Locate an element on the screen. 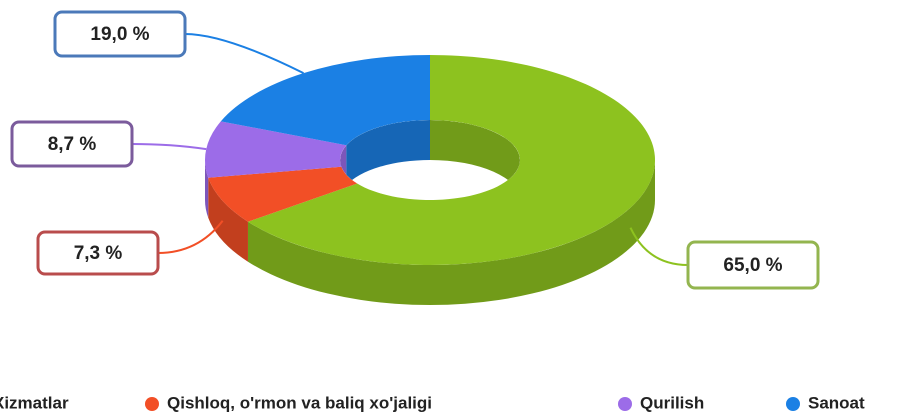  data-label: 19,0 % is located at coordinates (119, 34).